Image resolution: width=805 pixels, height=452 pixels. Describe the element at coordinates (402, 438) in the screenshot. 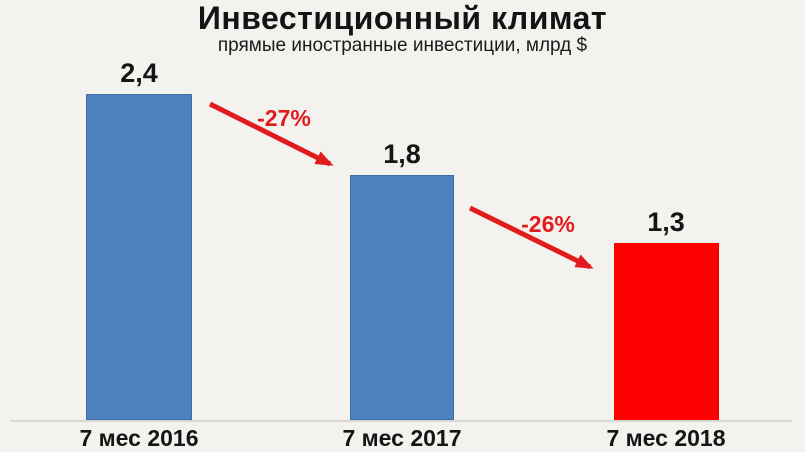

I see `x-axis-label-2017: 7 мес 2017` at that location.